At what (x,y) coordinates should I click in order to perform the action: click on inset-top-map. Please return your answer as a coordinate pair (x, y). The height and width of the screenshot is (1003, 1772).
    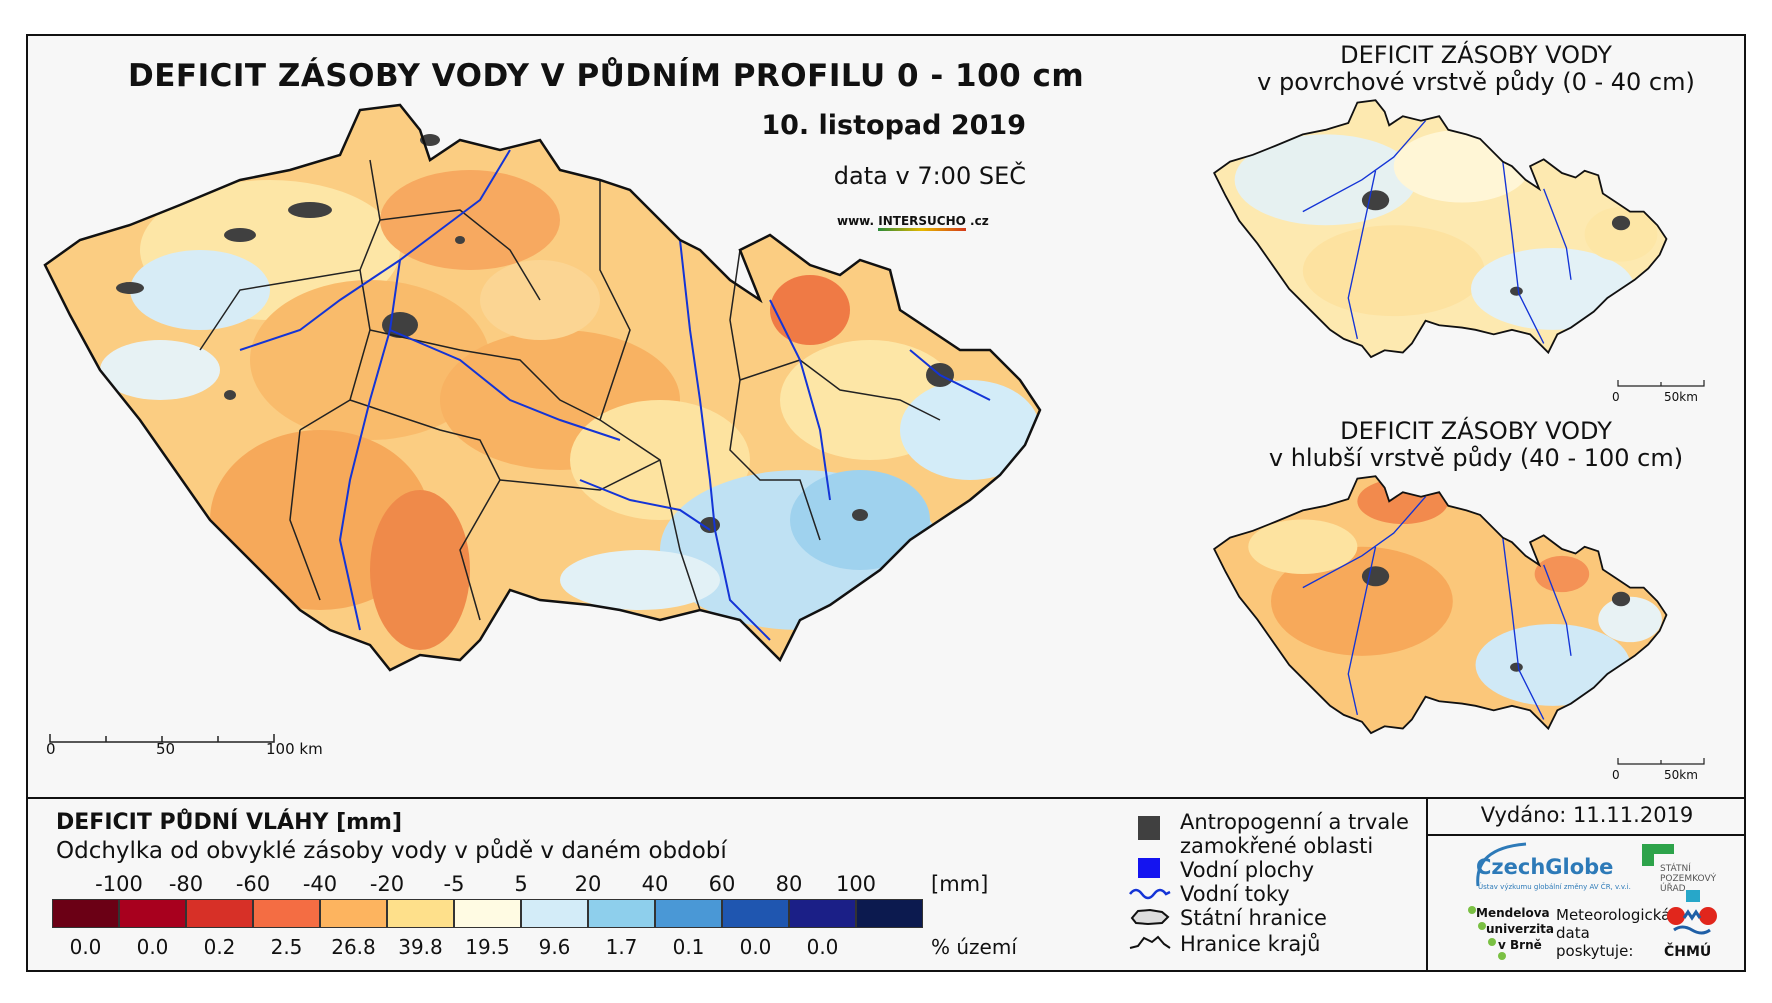
    Looking at the image, I should click on (1440, 228).